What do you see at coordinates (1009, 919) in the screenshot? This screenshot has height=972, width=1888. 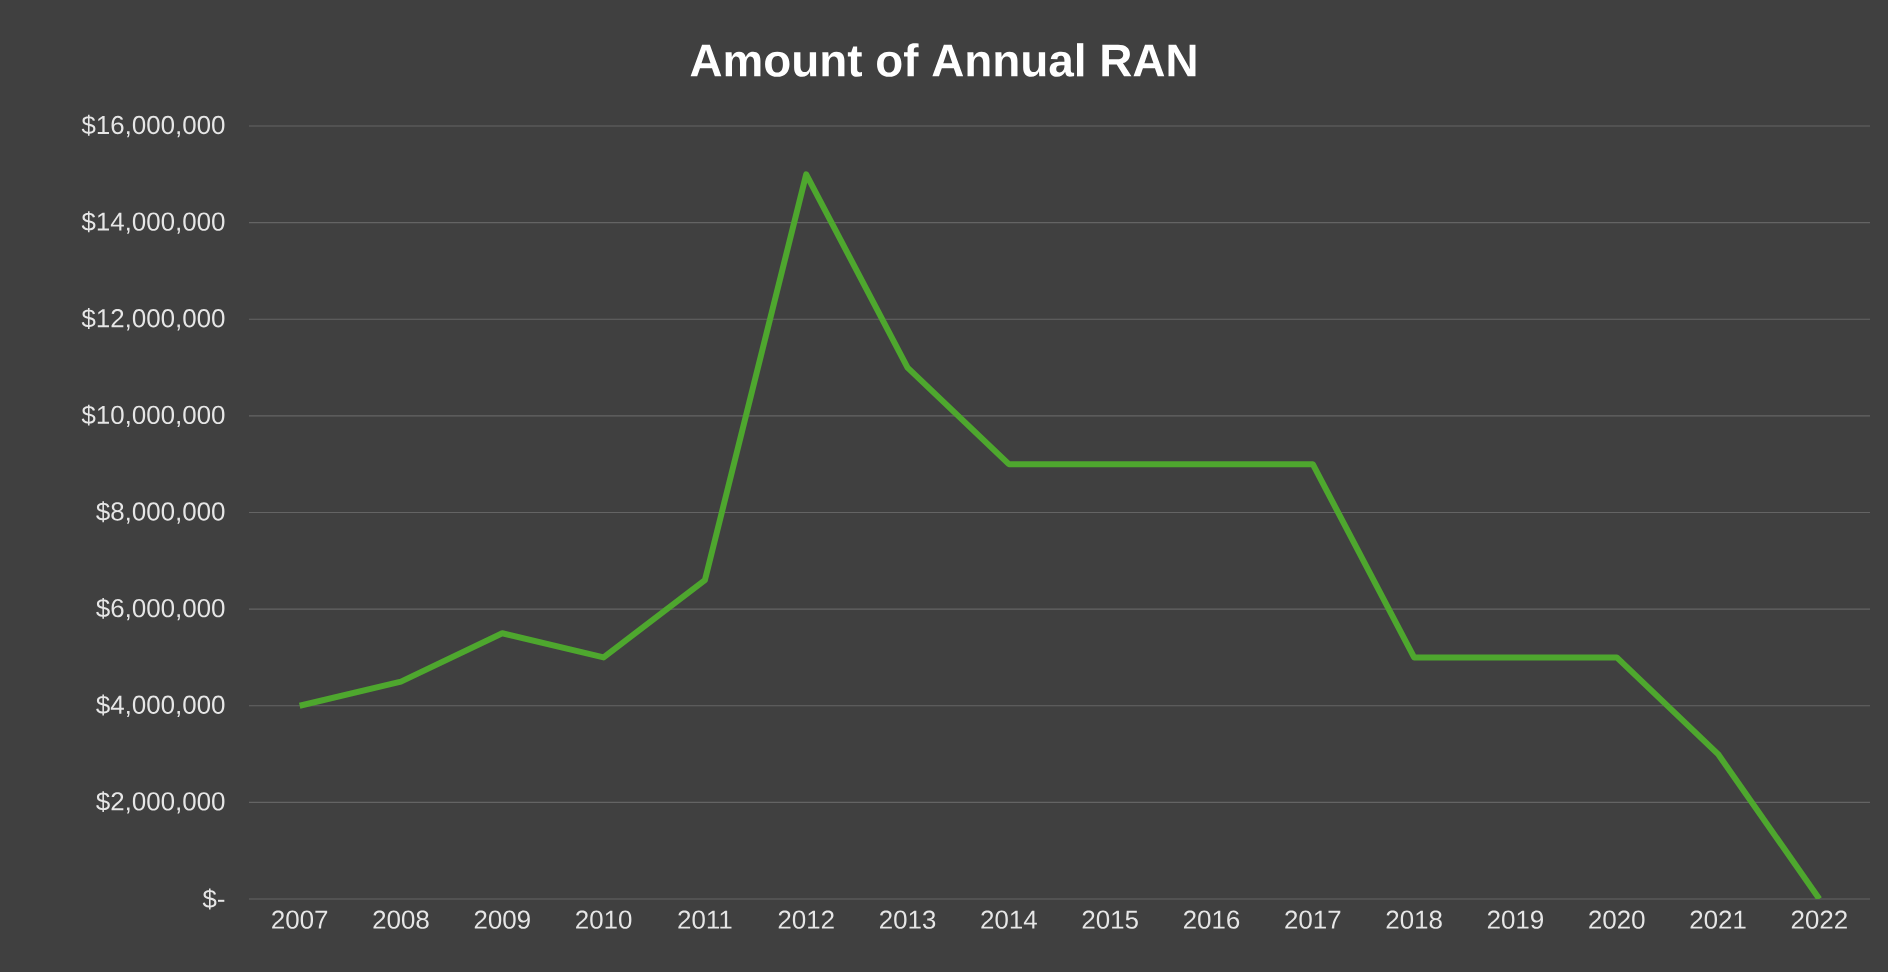 I see `x-tick-label: 2014` at bounding box center [1009, 919].